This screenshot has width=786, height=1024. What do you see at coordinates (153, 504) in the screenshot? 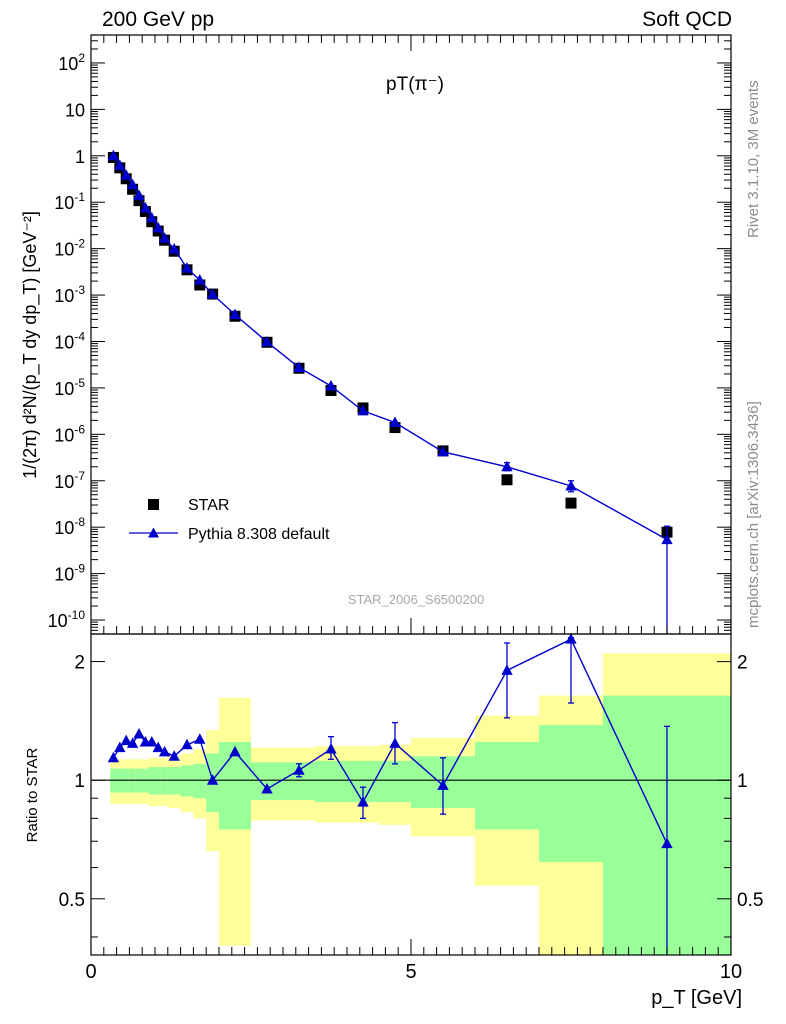
I see `legend-marker-star` at bounding box center [153, 504].